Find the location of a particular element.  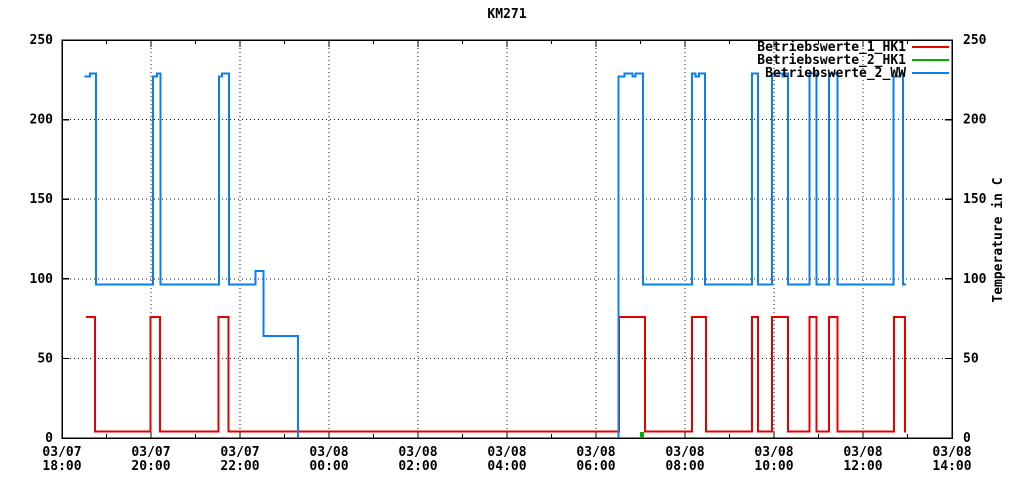

y-tick-label-right: 50 is located at coordinates (971, 358).